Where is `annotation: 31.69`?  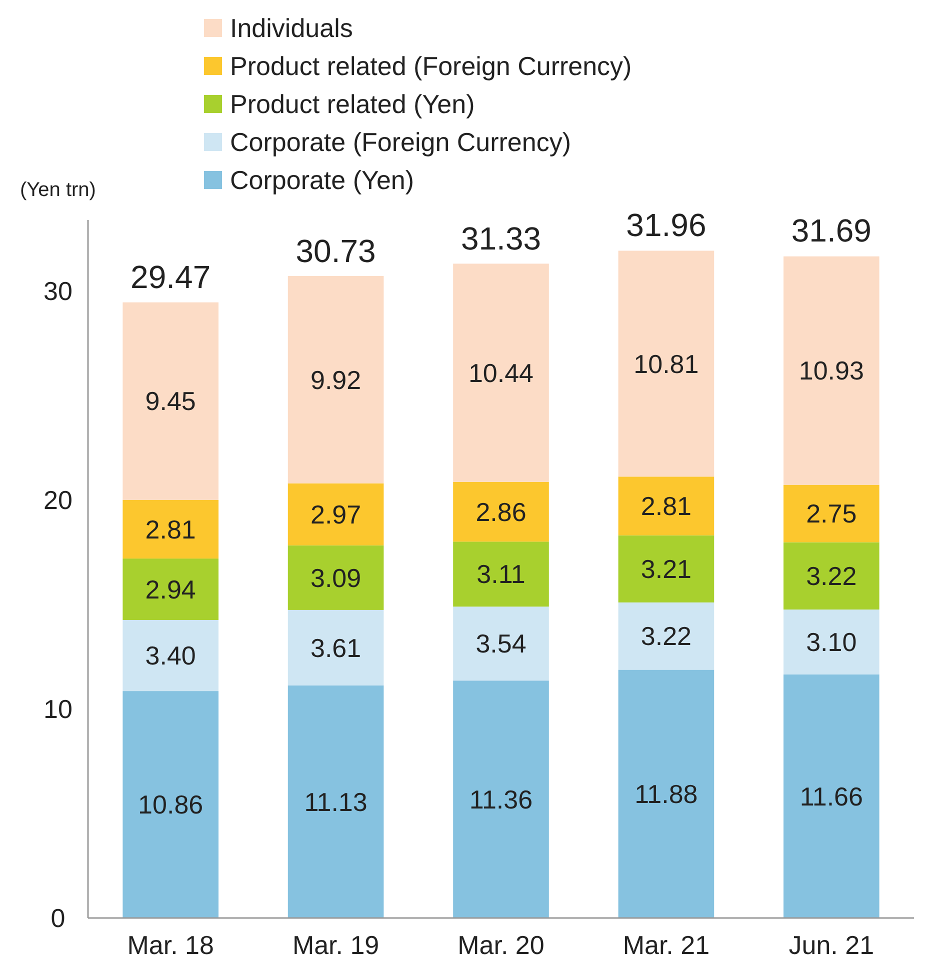 annotation: 31.69 is located at coordinates (831, 230).